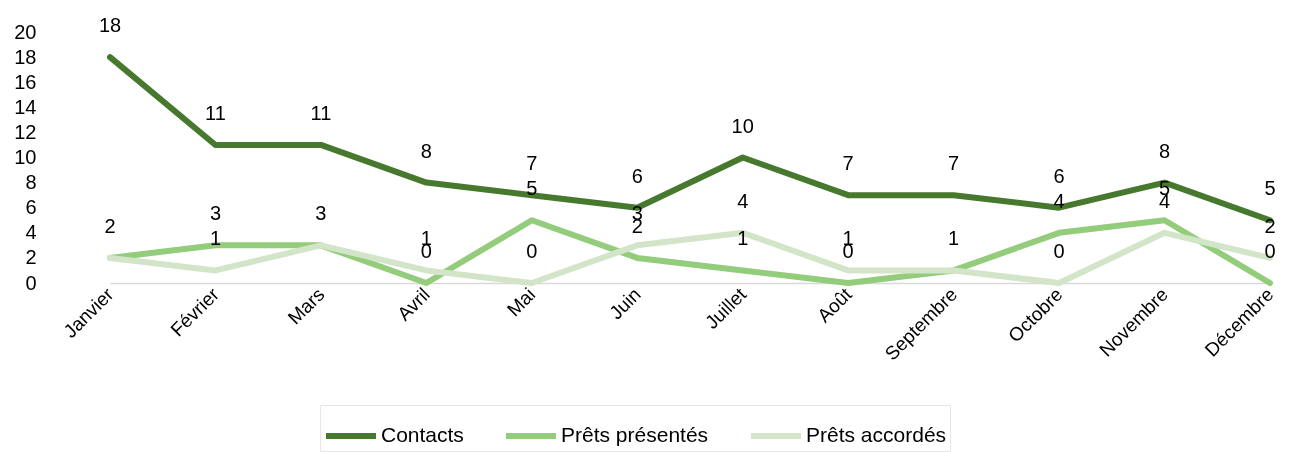 The width and height of the screenshot is (1289, 452). I want to click on y-tick-label: 4, so click(31, 232).